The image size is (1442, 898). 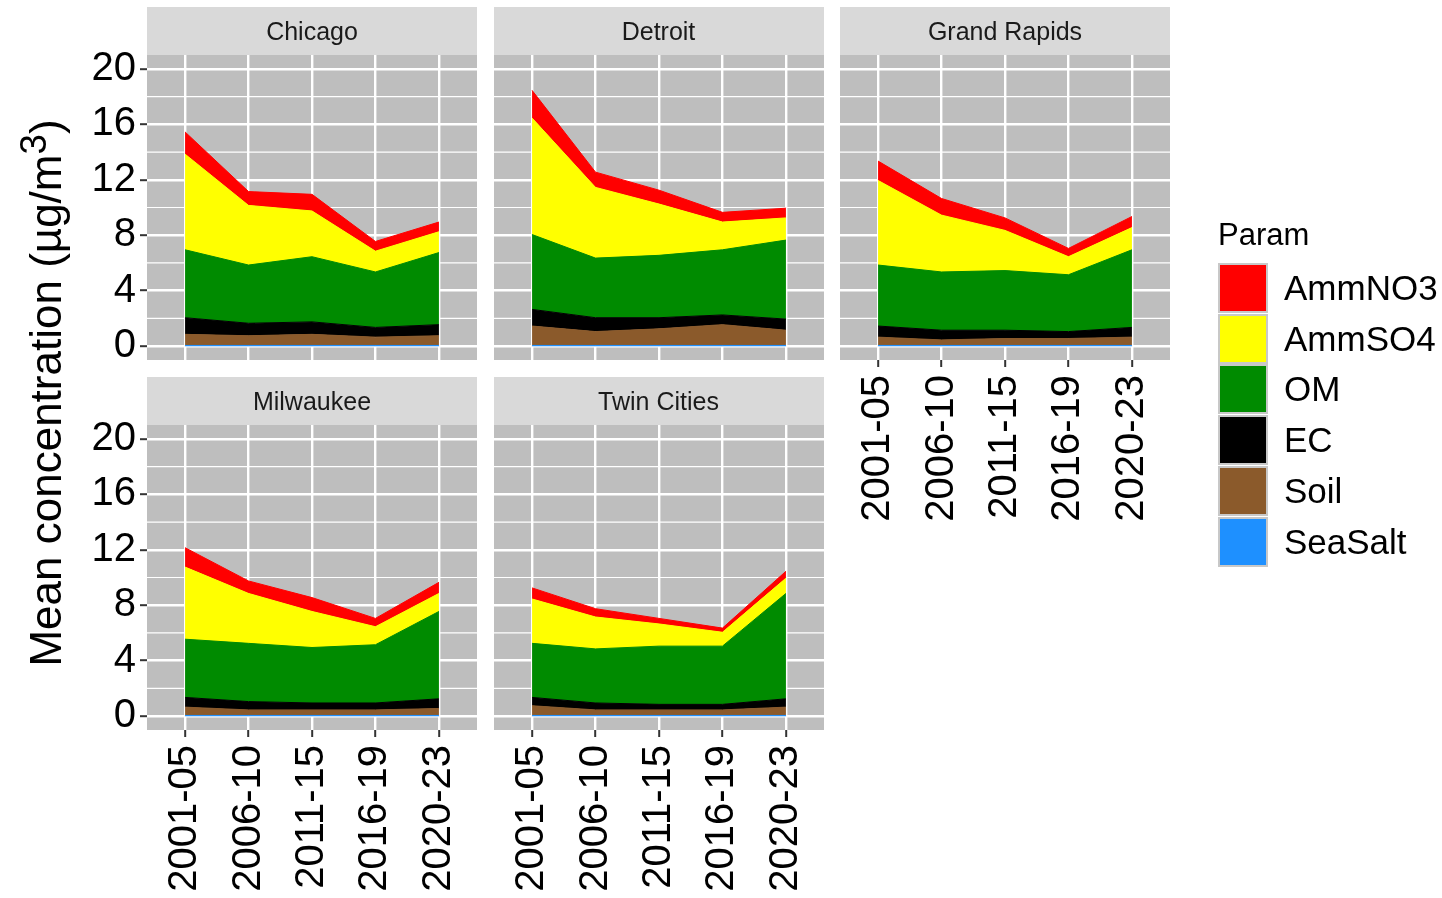 I want to click on chart-title: Chicago, so click(x=312, y=31).